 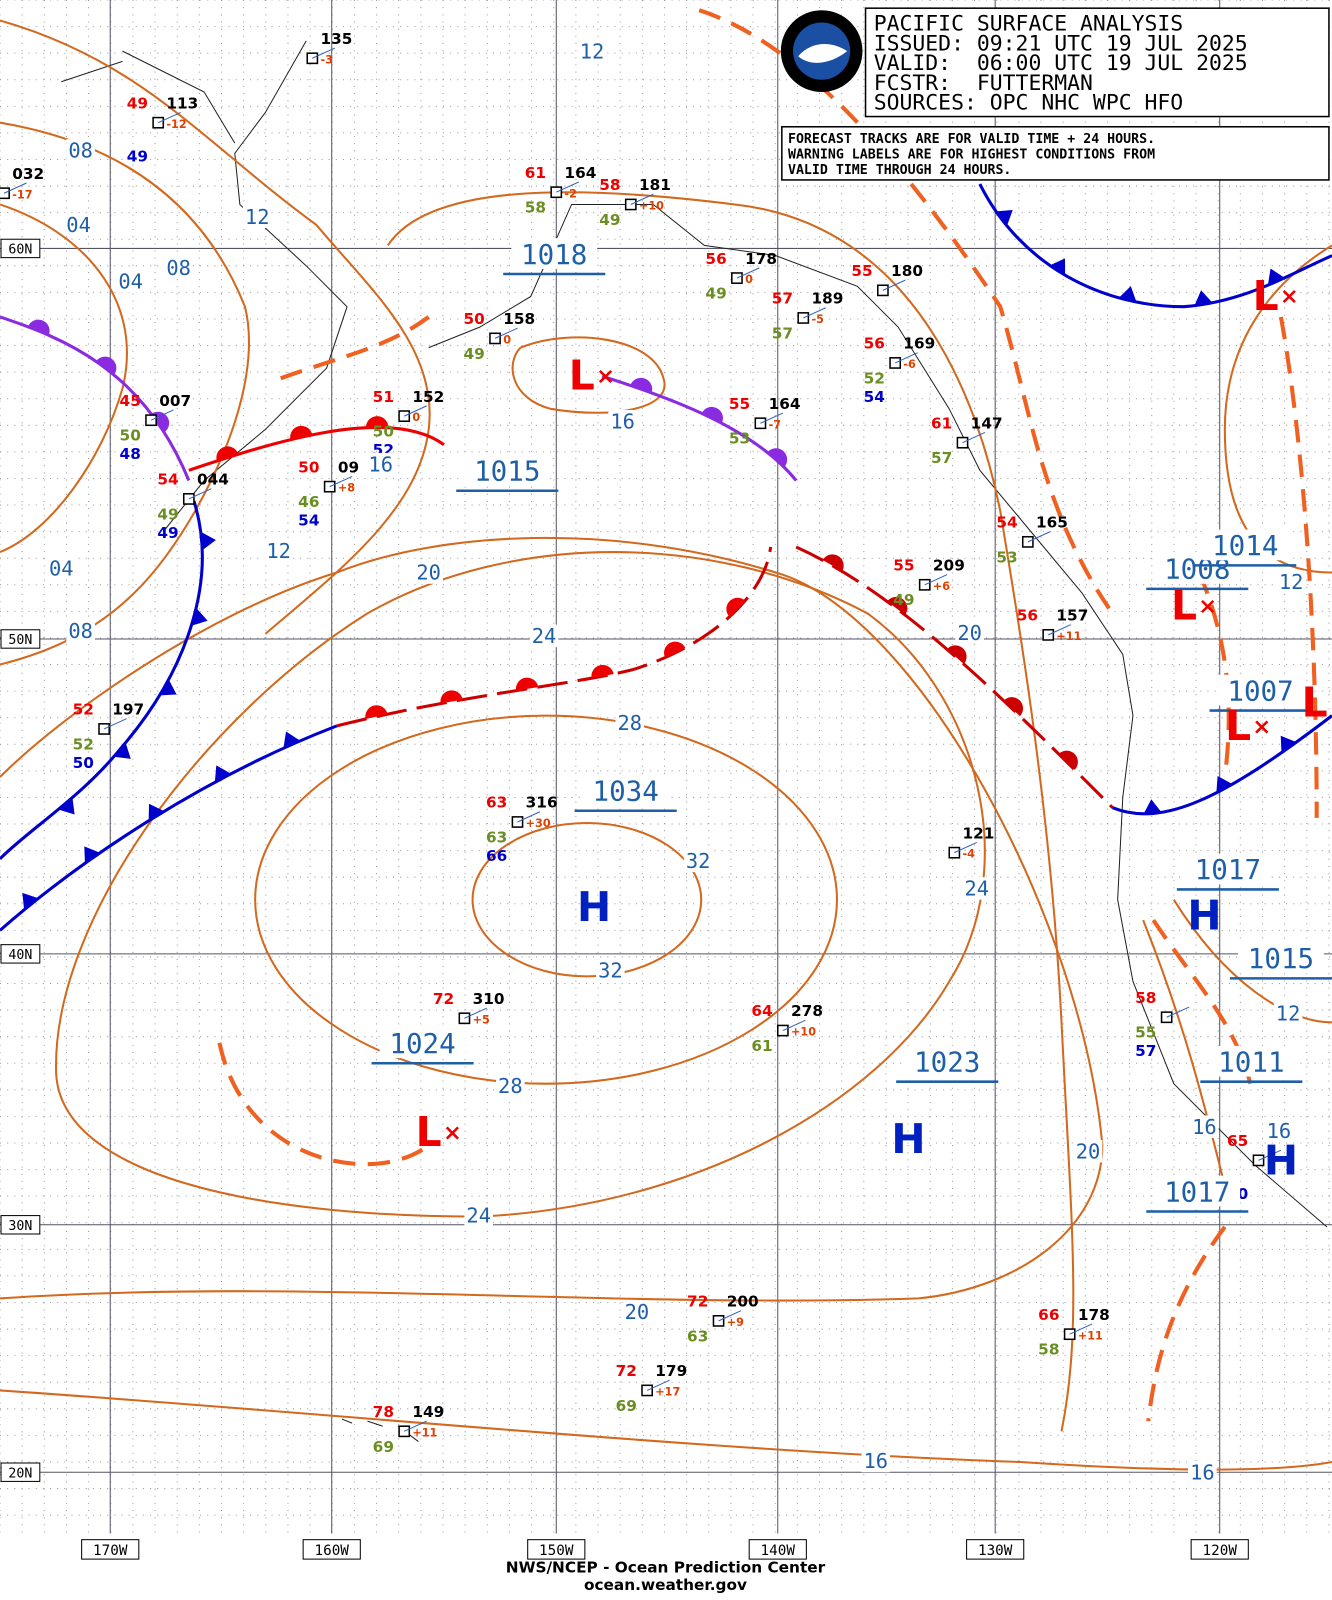 What do you see at coordinates (697, 1336) in the screenshot?
I see `station-dewpoint: 63` at bounding box center [697, 1336].